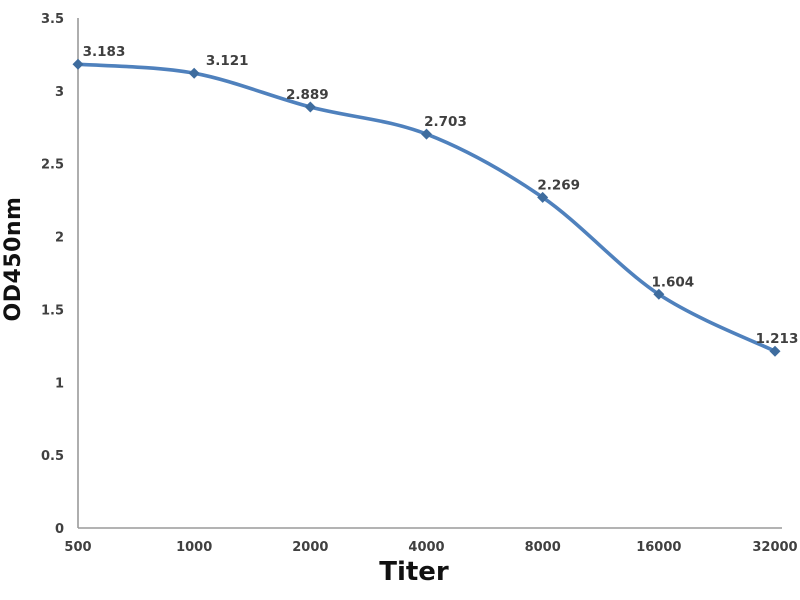 This screenshot has width=800, height=600. What do you see at coordinates (227, 61) in the screenshot?
I see `data-point-label: 3.121` at bounding box center [227, 61].